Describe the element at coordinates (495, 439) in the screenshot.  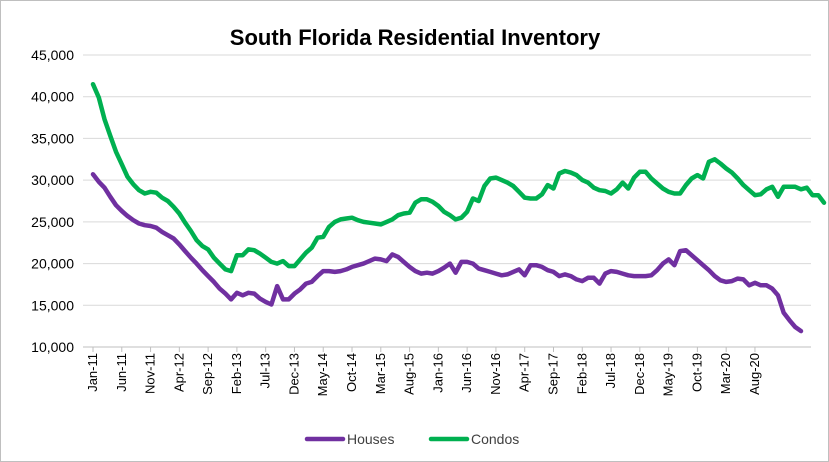
I see `legend-label-condos: Condos` at that location.